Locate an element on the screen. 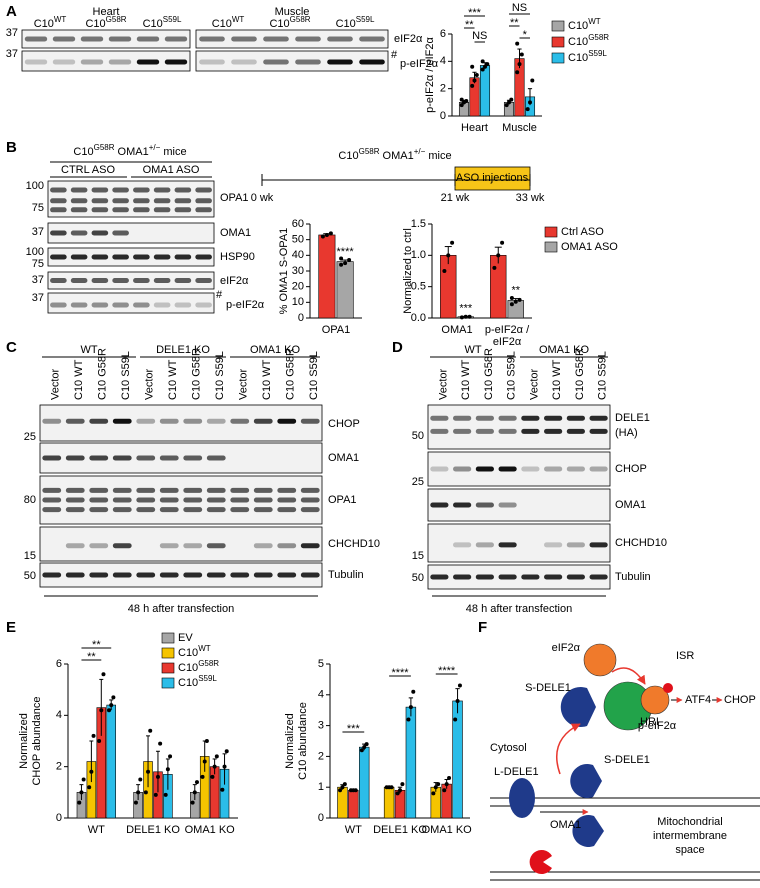  superscript: S59L is located at coordinates (365, 19).